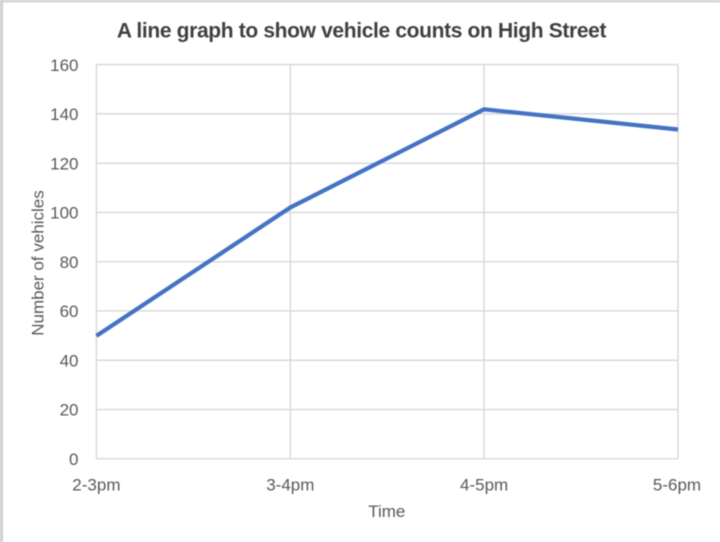  I want to click on svg-text: 40, so click(69, 361).